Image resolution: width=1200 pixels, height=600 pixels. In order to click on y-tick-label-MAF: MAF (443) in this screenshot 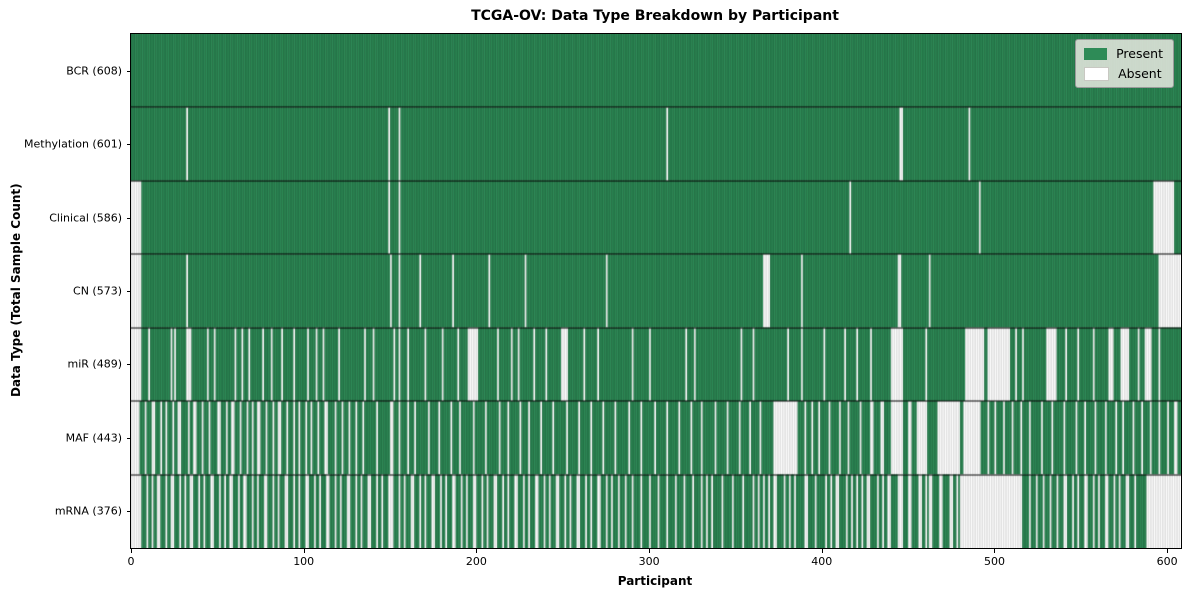, I will do `click(93, 438)`.